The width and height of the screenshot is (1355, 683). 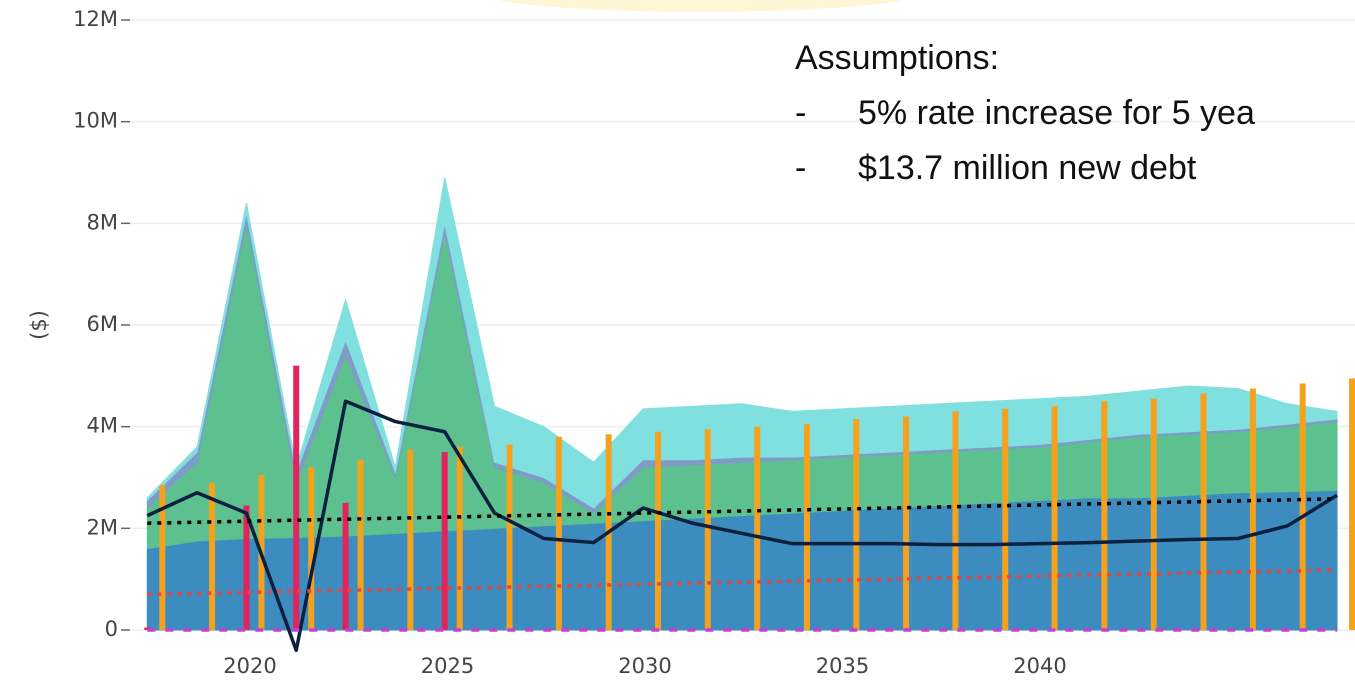 I want to click on annotation: Assumptions:, so click(x=897, y=58).